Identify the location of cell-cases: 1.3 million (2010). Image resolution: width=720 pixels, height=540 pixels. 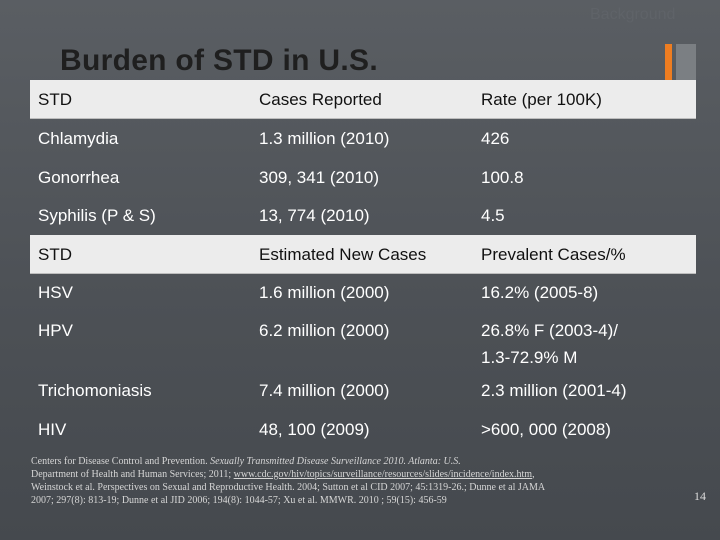
(324, 138).